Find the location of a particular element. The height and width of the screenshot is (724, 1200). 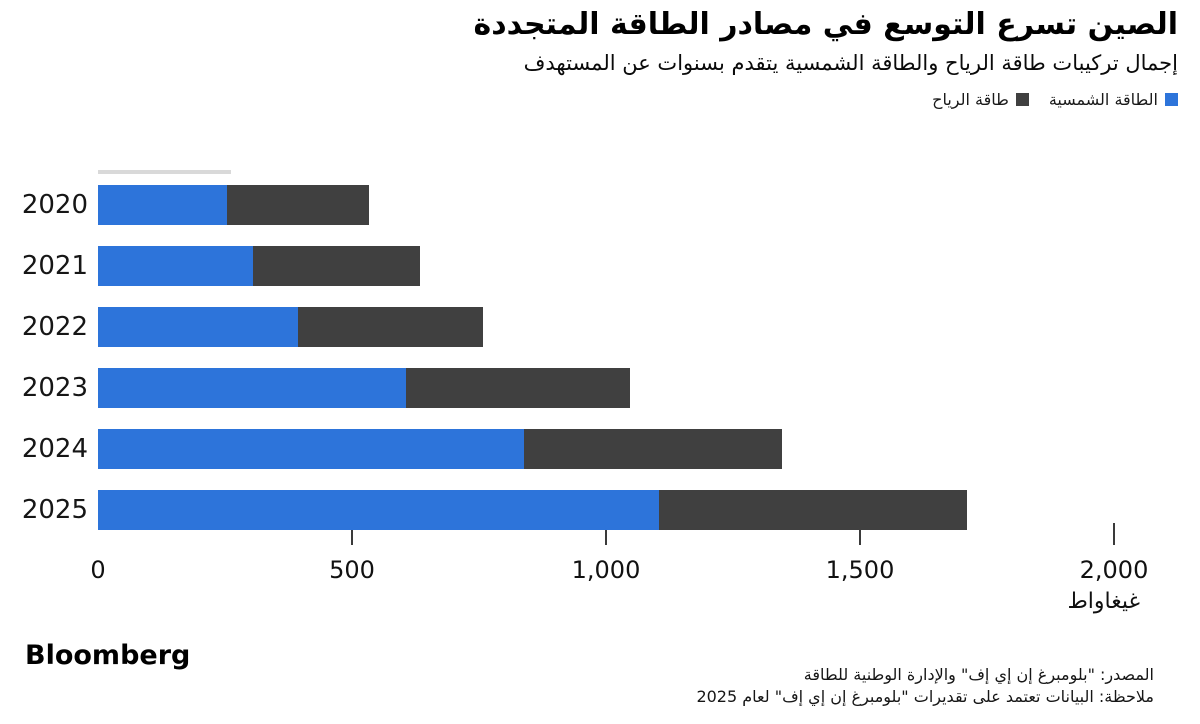

bar-row-2022 is located at coordinates (290, 327).